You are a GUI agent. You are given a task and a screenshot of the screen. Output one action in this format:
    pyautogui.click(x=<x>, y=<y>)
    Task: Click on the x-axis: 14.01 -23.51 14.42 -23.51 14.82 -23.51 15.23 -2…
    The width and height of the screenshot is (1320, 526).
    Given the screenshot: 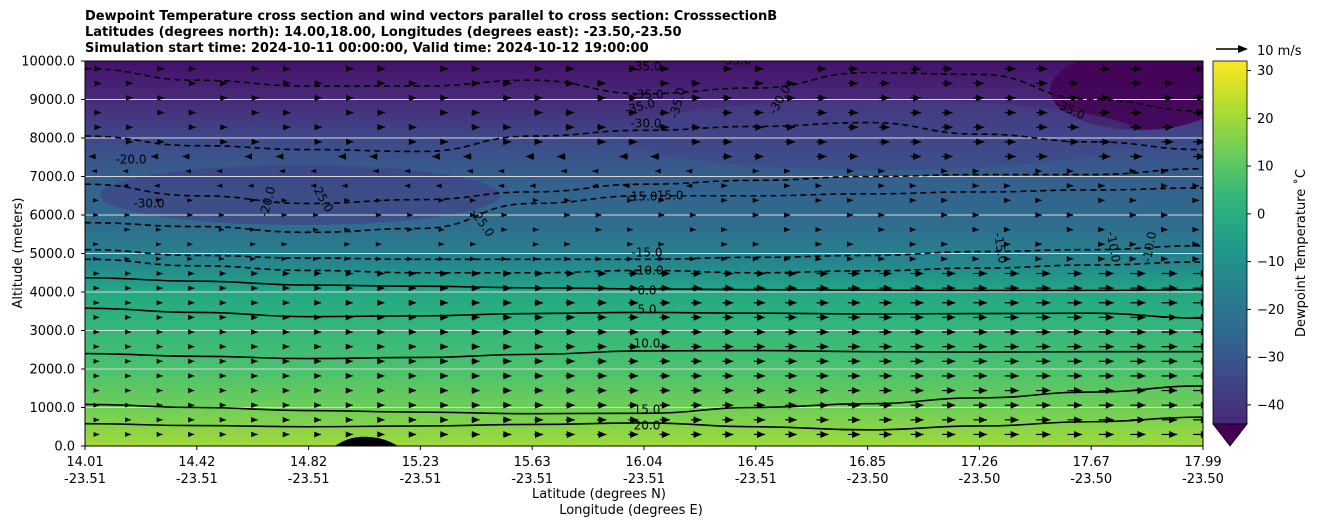 What is the action you would take?
    pyautogui.click(x=644, y=466)
    